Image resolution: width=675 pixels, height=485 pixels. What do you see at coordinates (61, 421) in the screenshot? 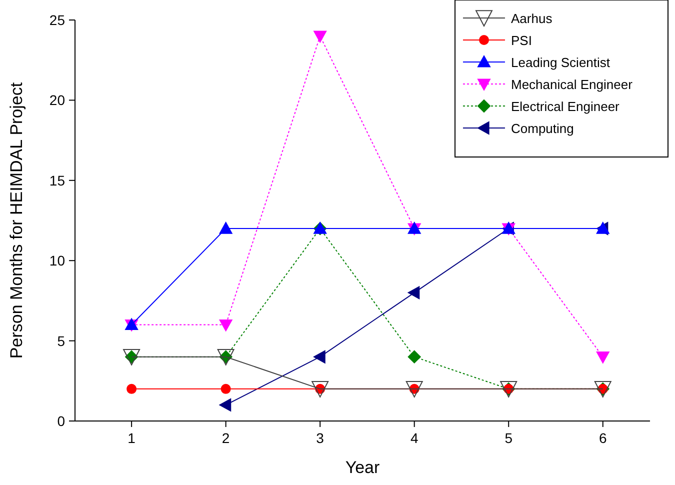
I see `y-tick-label: 0` at bounding box center [61, 421].